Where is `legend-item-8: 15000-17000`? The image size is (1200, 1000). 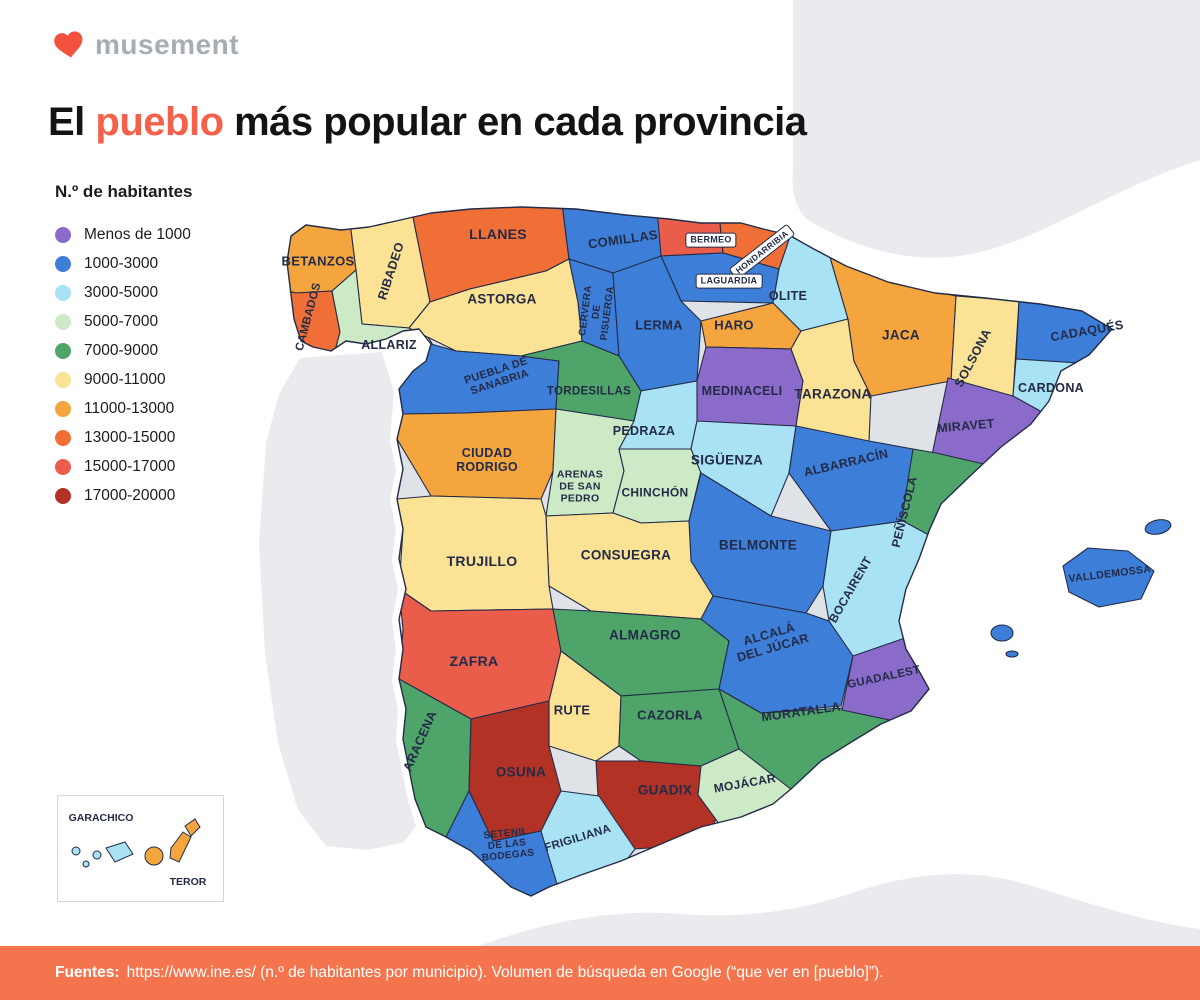
legend-item-8: 15000-17000 is located at coordinates (124, 466).